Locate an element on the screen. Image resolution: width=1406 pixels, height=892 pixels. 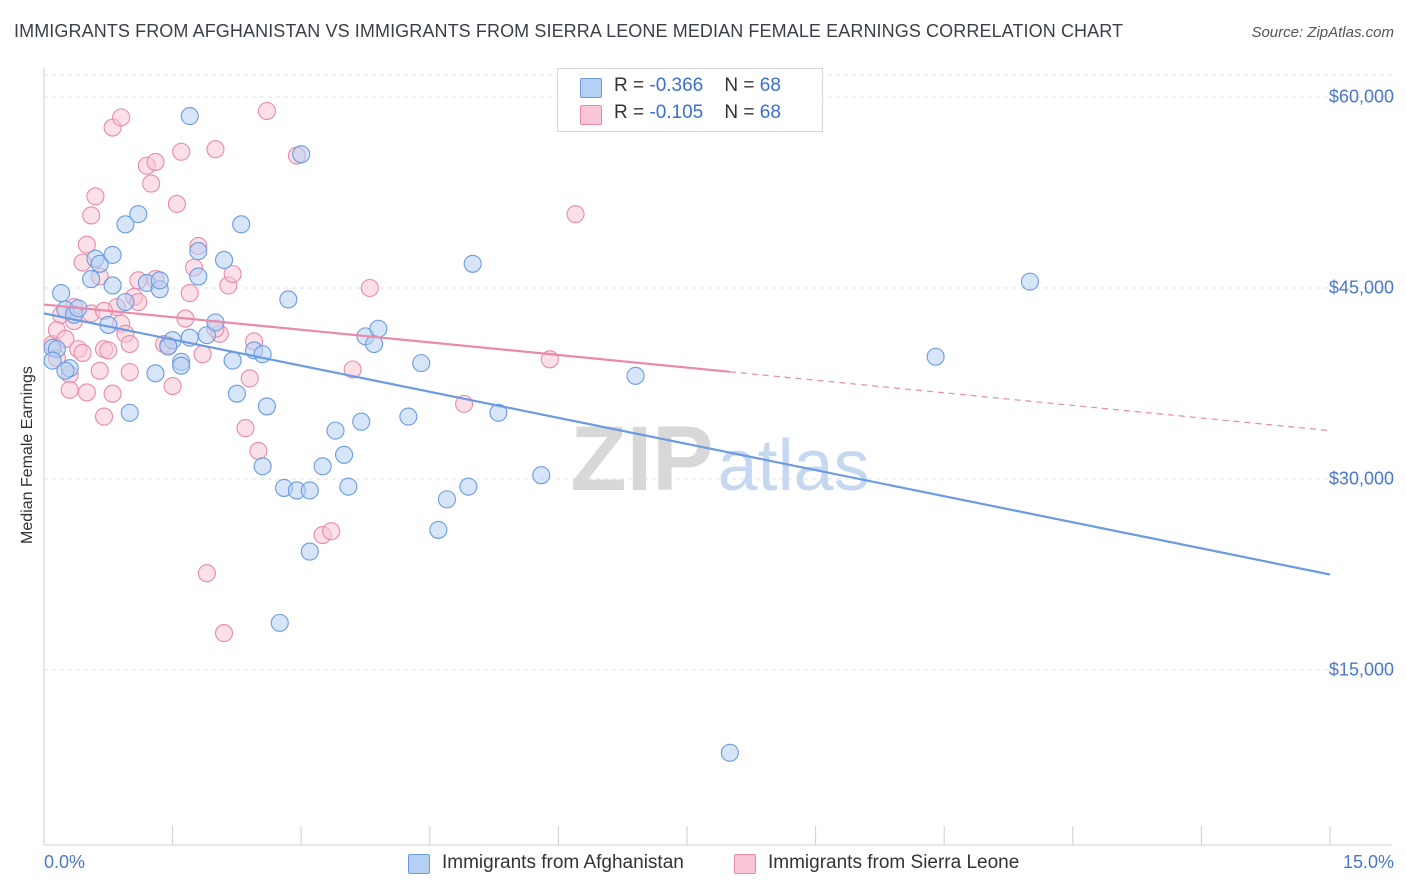
stats-text-sierra-leone: R = -0.105 N = 68 is located at coordinates (697, 113).